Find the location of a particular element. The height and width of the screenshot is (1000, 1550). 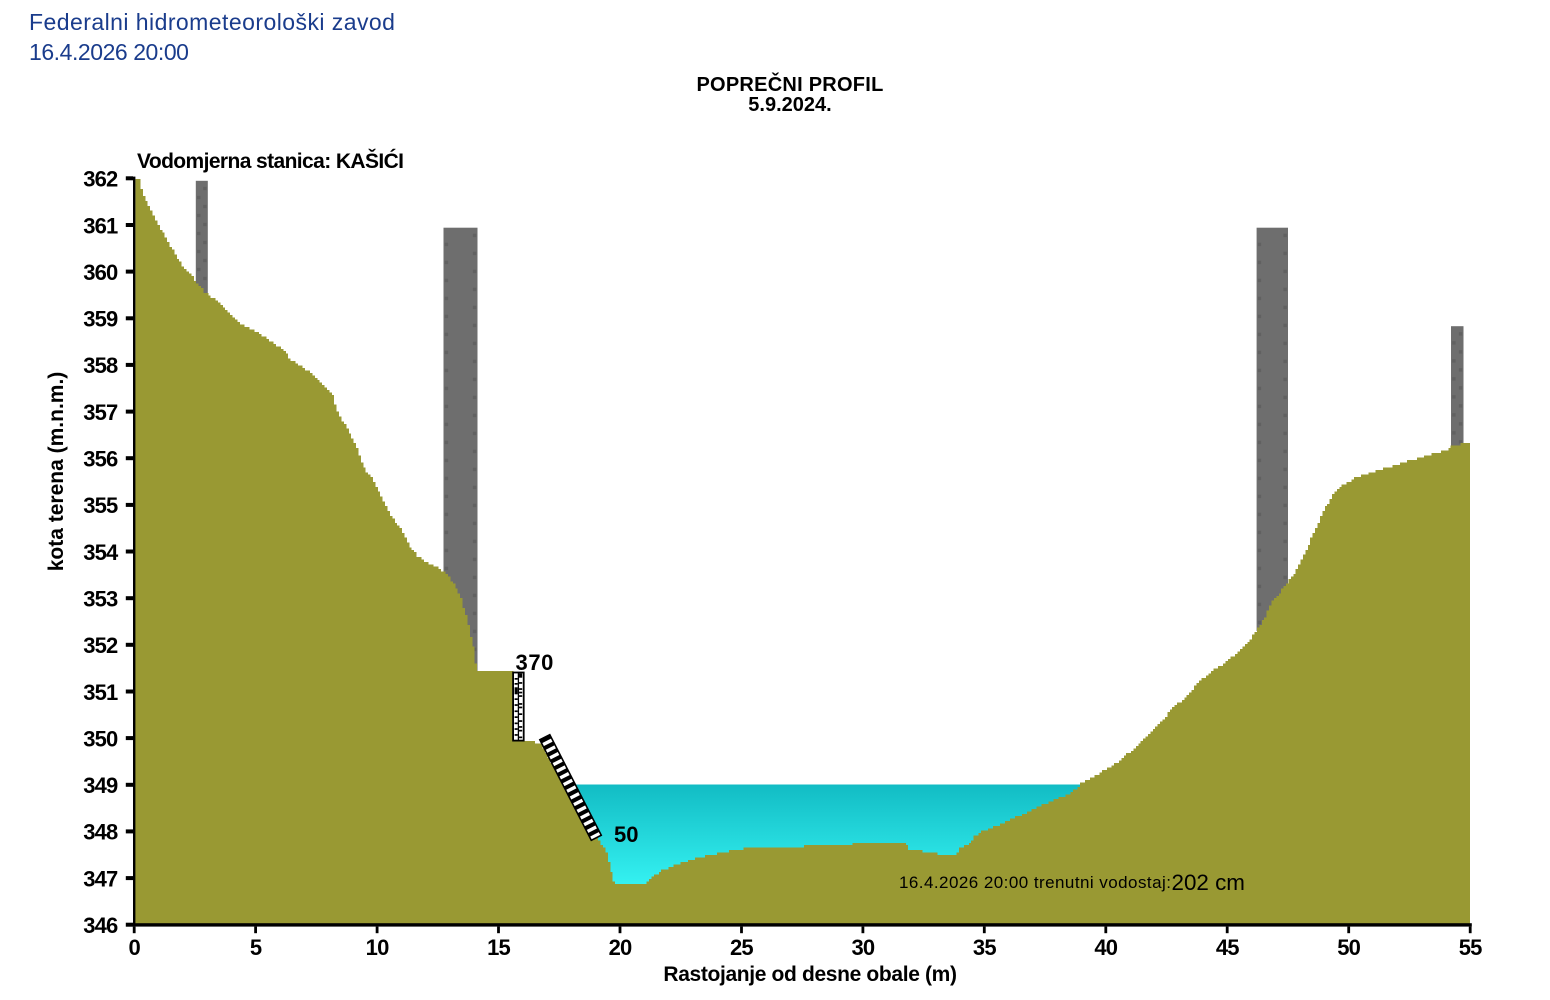

svg-text: 356 is located at coordinates (100, 459).